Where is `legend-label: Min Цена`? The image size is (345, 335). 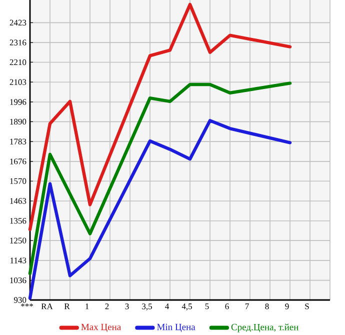
legend-label: Min Цена is located at coordinates (176, 328).